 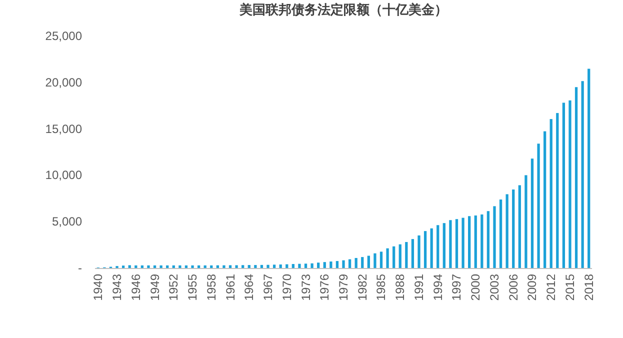 I want to click on x-tick-label: 1973, so click(x=305, y=287).